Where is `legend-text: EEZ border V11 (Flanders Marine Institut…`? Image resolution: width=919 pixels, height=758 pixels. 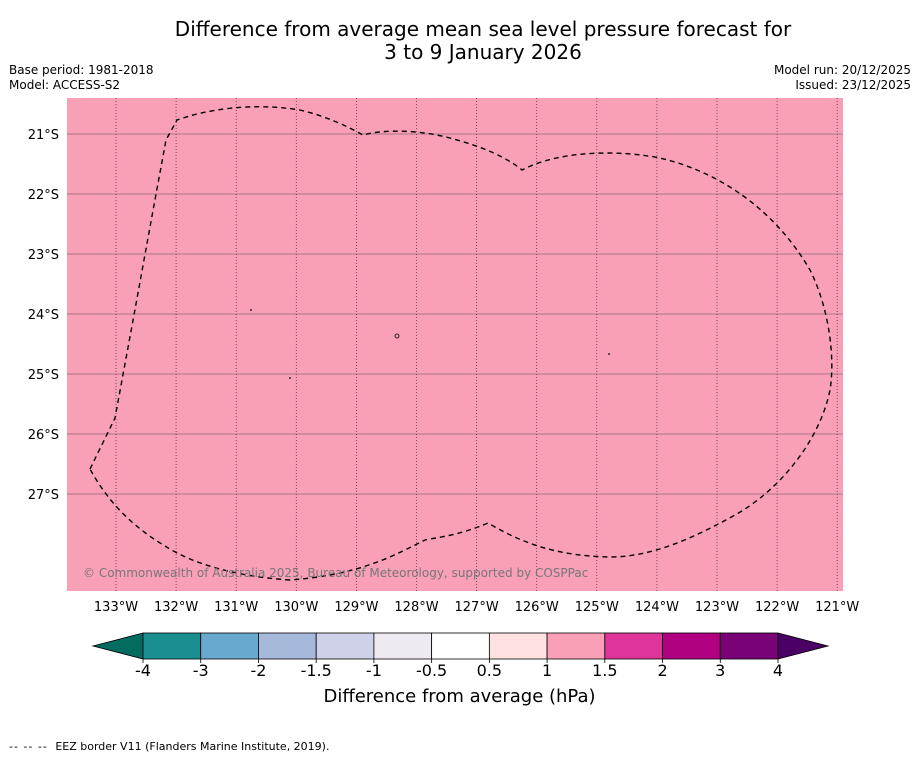 legend-text: EEZ border V11 (Flanders Marine Institut… is located at coordinates (192, 746).